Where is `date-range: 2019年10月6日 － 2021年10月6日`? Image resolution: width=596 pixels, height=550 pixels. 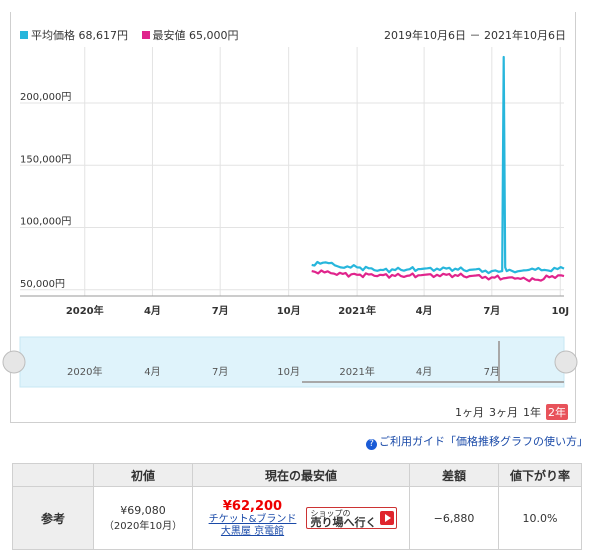 date-range: 2019年10月6日 － 2021年10月6日 is located at coordinates (475, 35).